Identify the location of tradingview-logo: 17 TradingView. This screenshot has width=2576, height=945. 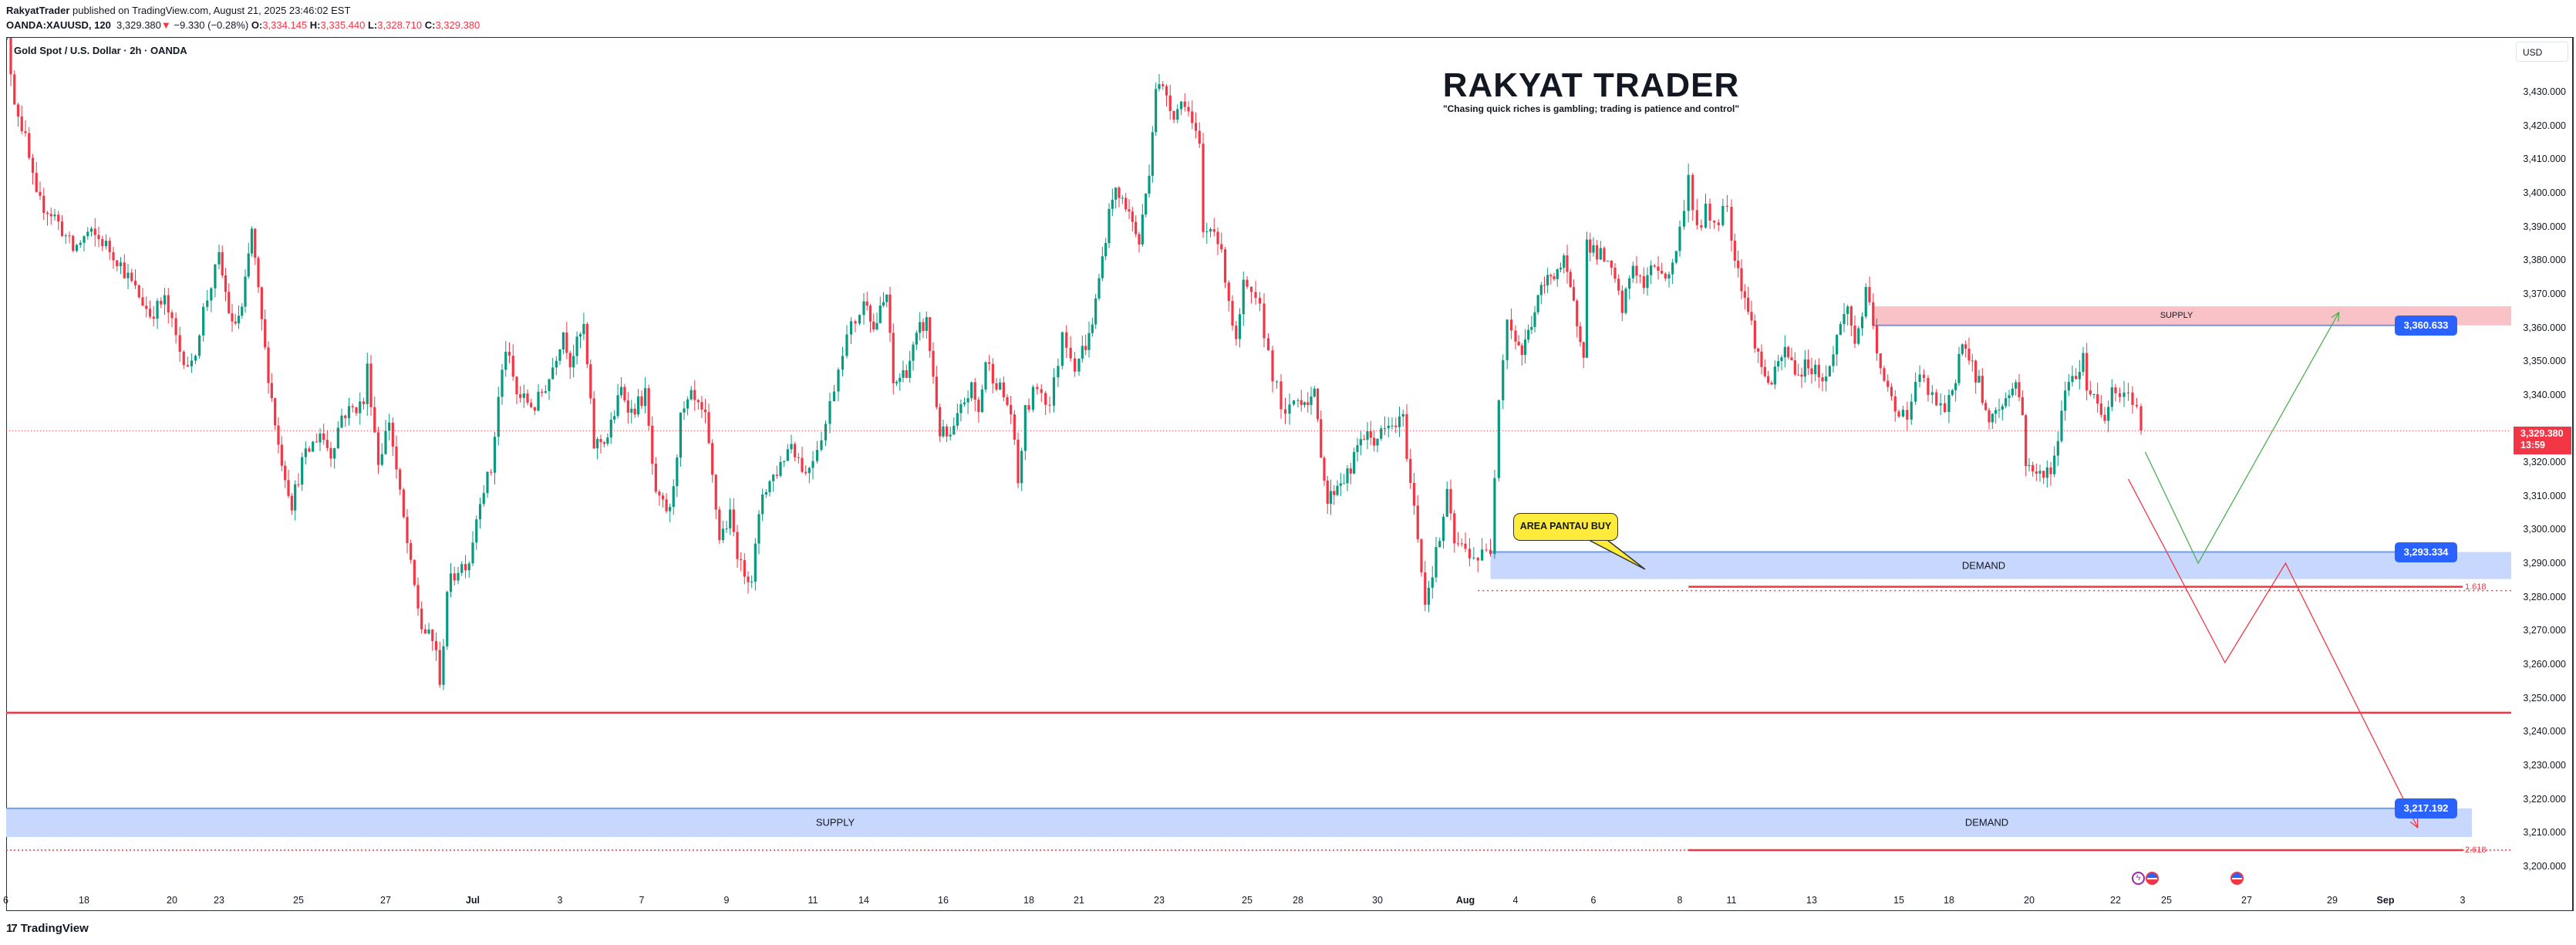
(47, 928).